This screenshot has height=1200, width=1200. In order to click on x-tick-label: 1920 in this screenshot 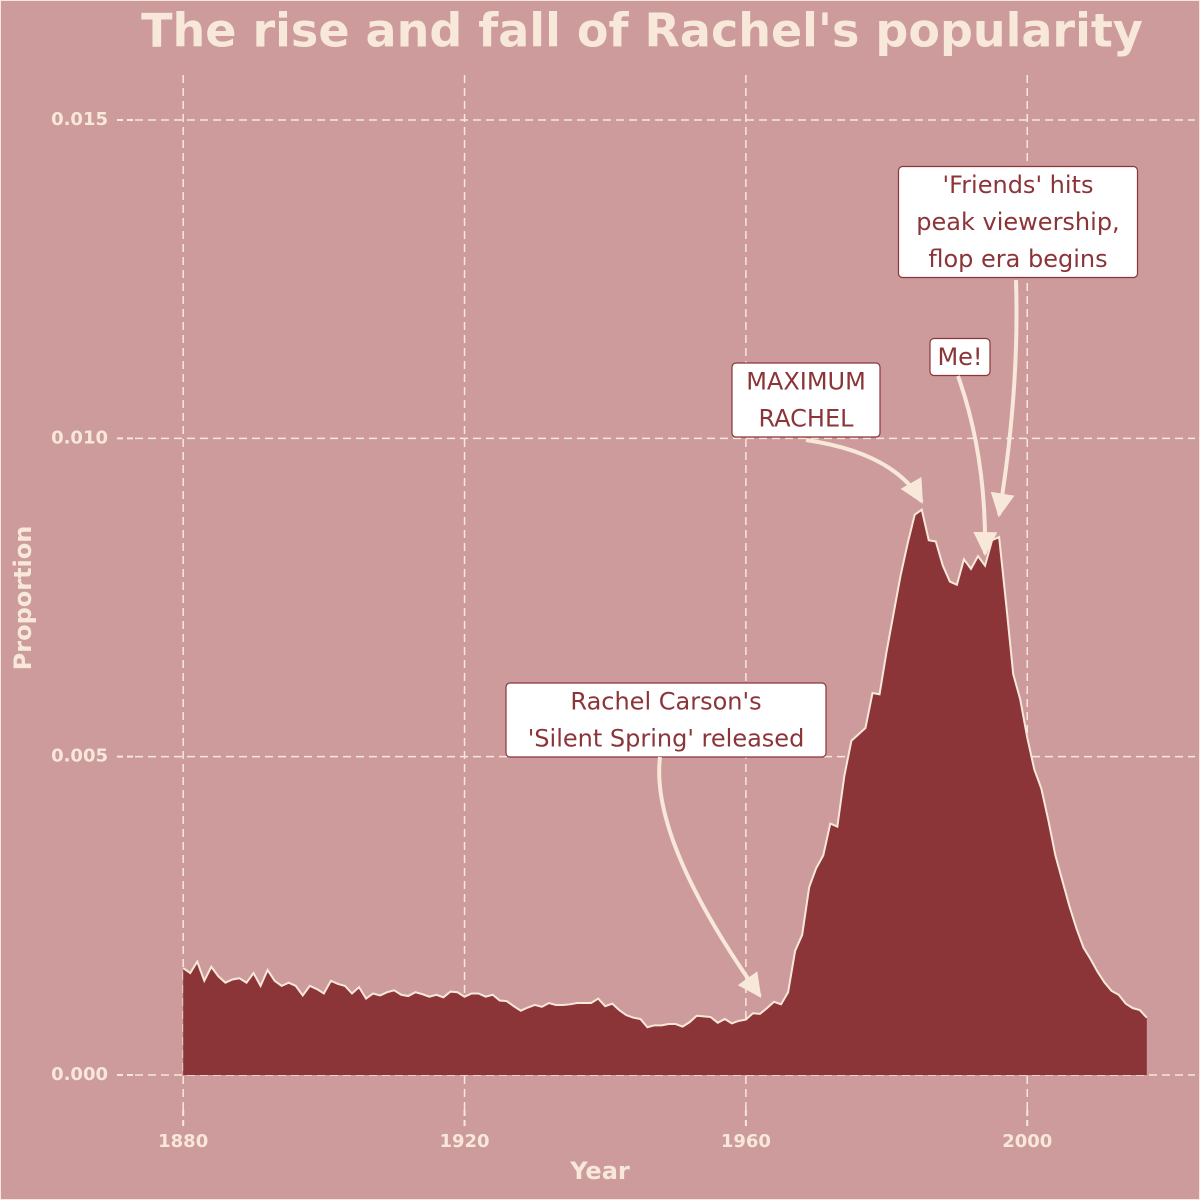, I will do `click(464, 1141)`.